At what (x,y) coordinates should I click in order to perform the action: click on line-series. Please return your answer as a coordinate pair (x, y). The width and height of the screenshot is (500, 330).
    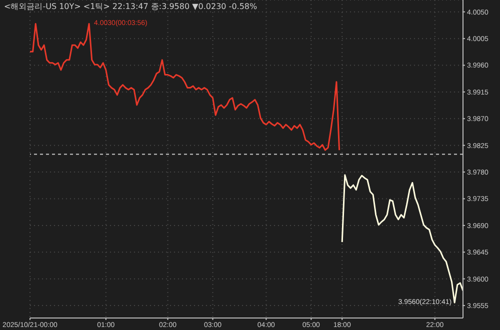
    Looking at the image, I should click on (402, 239).